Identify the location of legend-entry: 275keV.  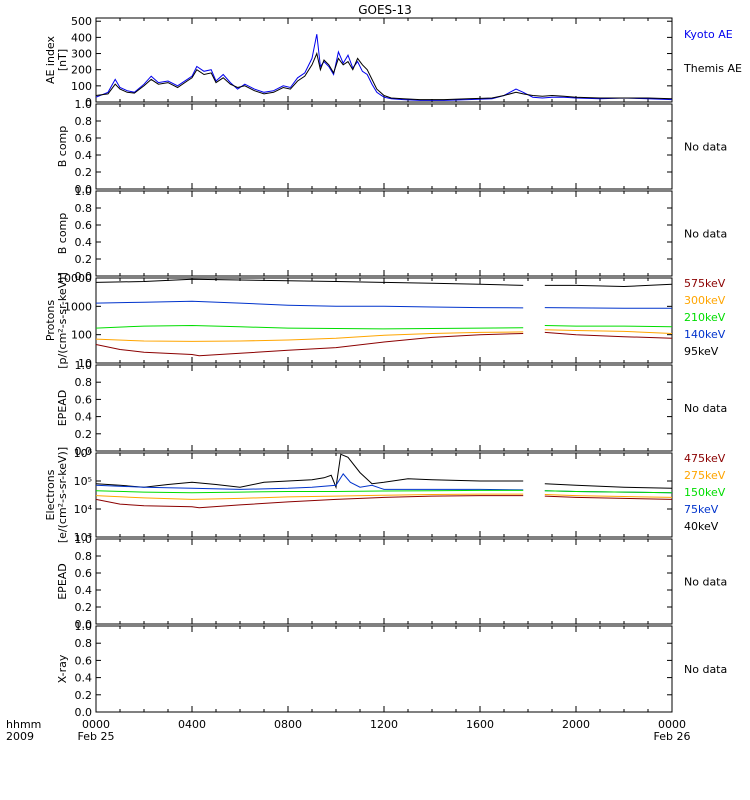
(705, 475).